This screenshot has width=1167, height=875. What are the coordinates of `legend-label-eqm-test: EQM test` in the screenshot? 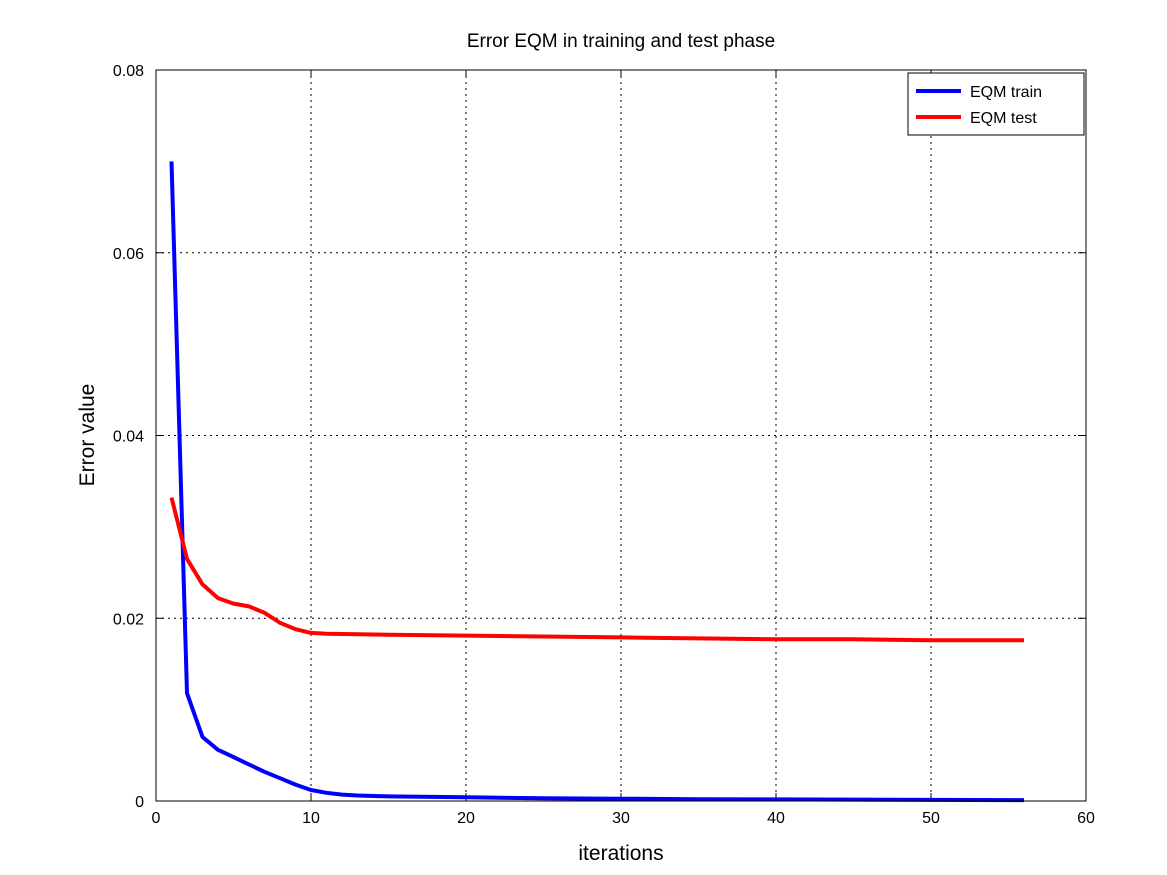 It's located at (1003, 118).